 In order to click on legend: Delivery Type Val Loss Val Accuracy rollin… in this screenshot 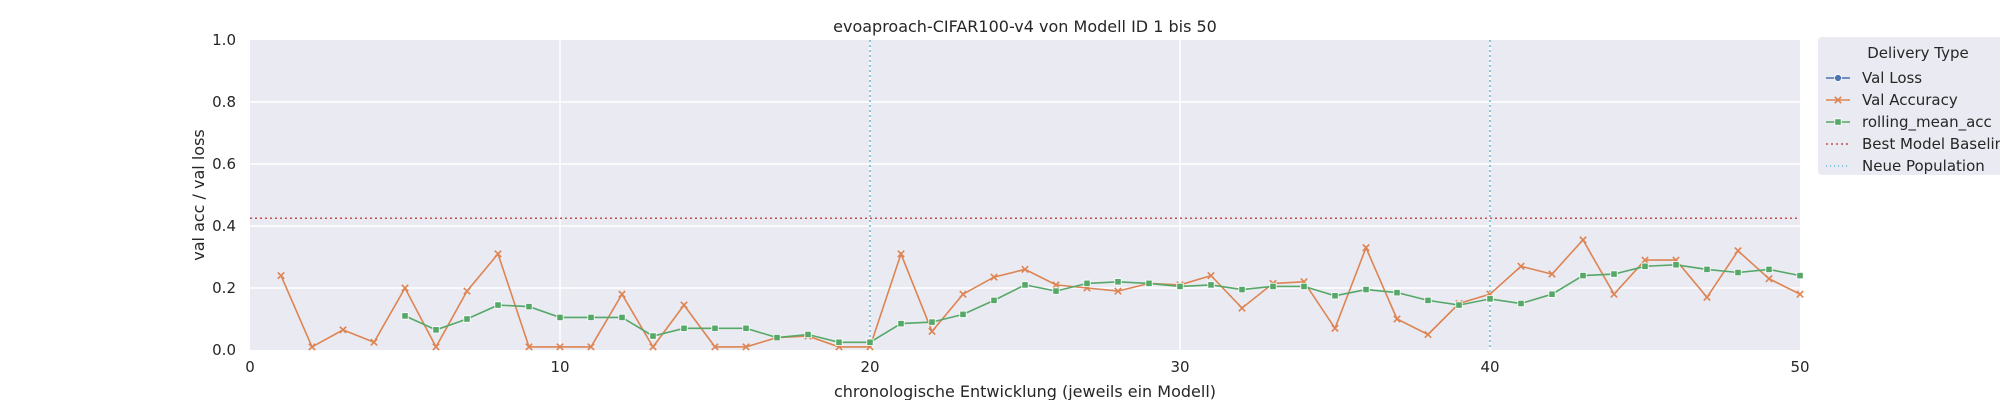, I will do `click(1909, 106)`.